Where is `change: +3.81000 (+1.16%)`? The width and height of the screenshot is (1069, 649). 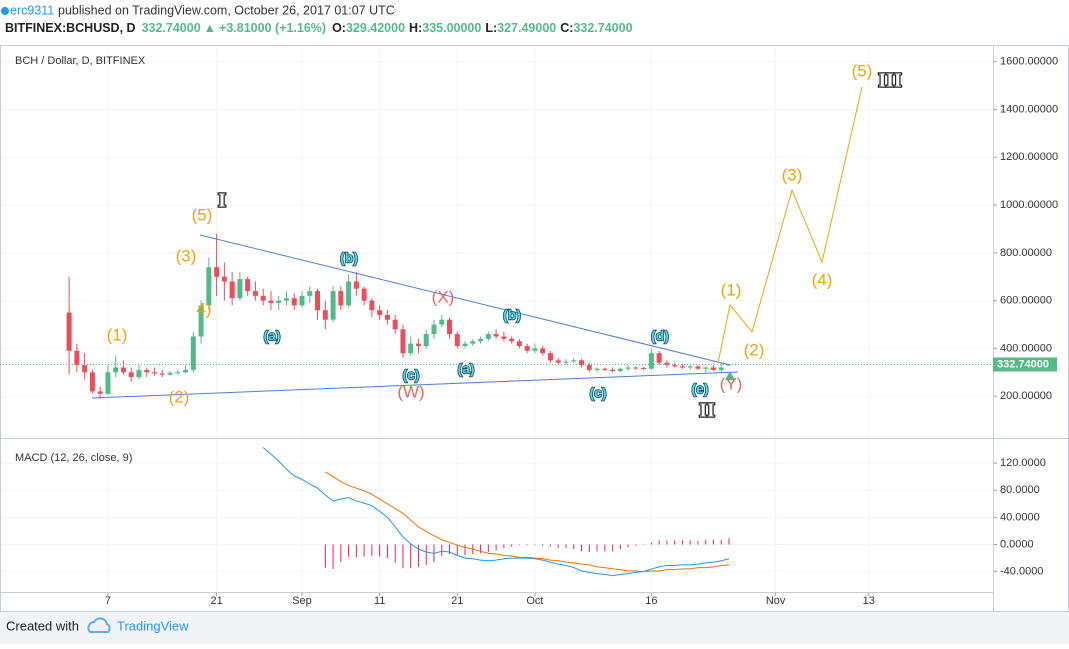
change: +3.81000 (+1.16%) is located at coordinates (272, 28).